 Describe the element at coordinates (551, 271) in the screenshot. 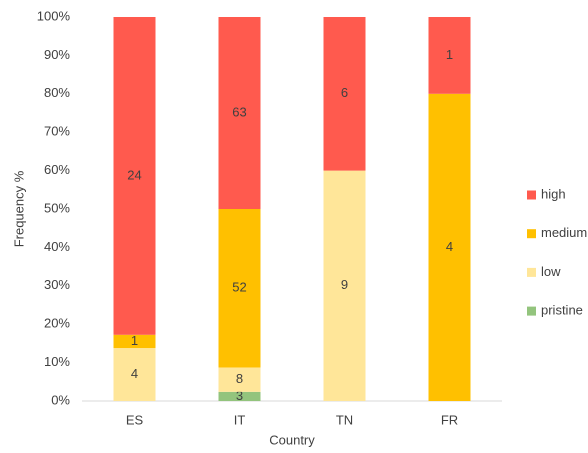

I see `legend-label: low` at that location.